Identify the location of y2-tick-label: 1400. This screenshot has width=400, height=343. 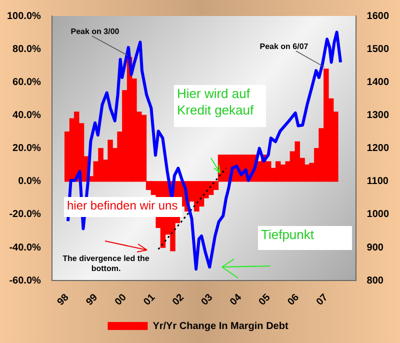
(378, 82).